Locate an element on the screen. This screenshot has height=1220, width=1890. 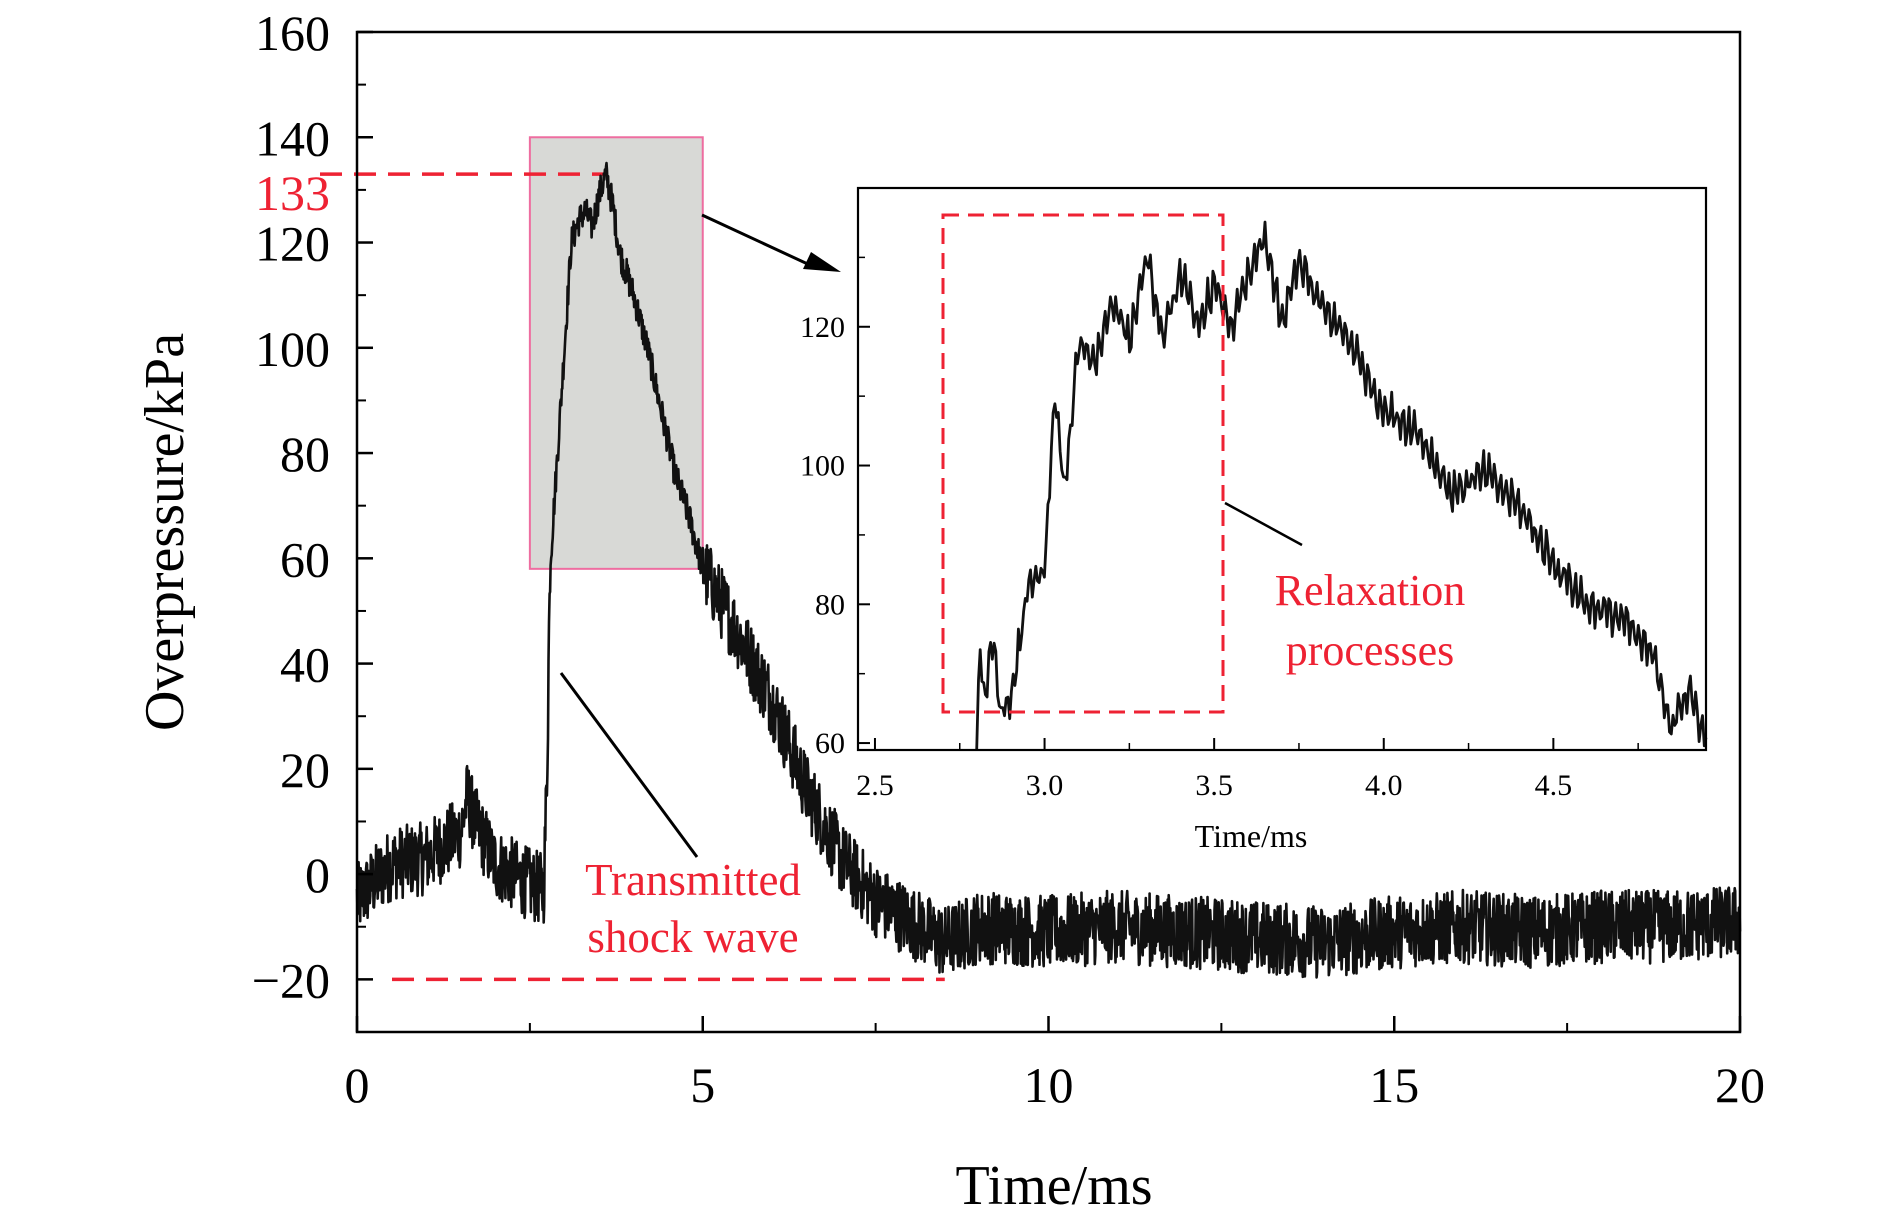
inset-x-tick-label: 3.5 is located at coordinates (1214, 785).